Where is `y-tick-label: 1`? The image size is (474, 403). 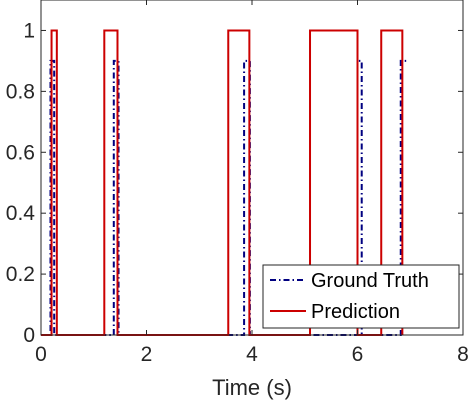 y-tick-label: 1 is located at coordinates (29, 30).